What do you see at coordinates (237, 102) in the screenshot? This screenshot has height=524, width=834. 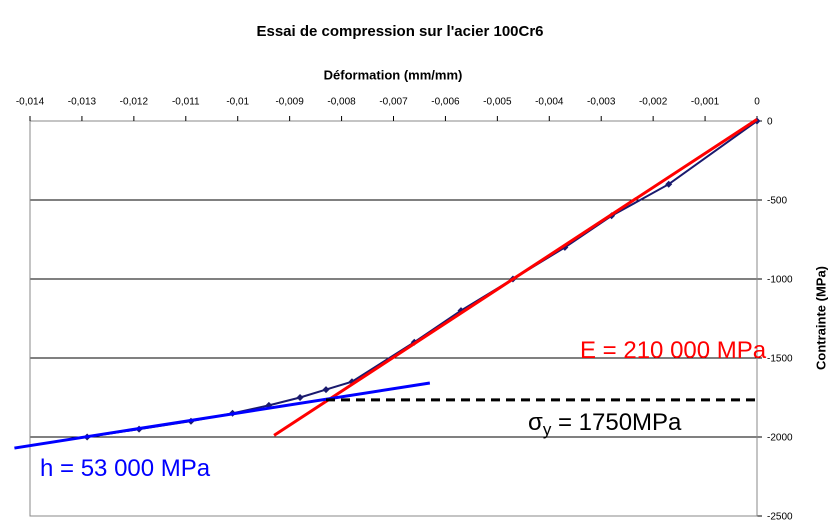 I see `x-tick-label: -0,01` at bounding box center [237, 102].